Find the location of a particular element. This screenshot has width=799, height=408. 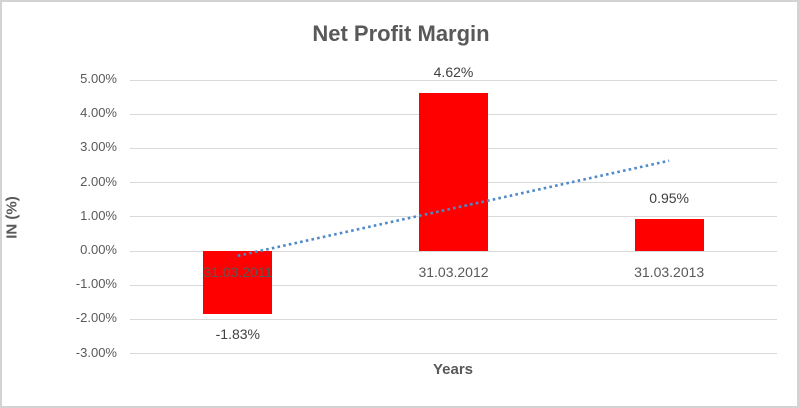

y-tick-label: -3.00% is located at coordinates (96, 352).